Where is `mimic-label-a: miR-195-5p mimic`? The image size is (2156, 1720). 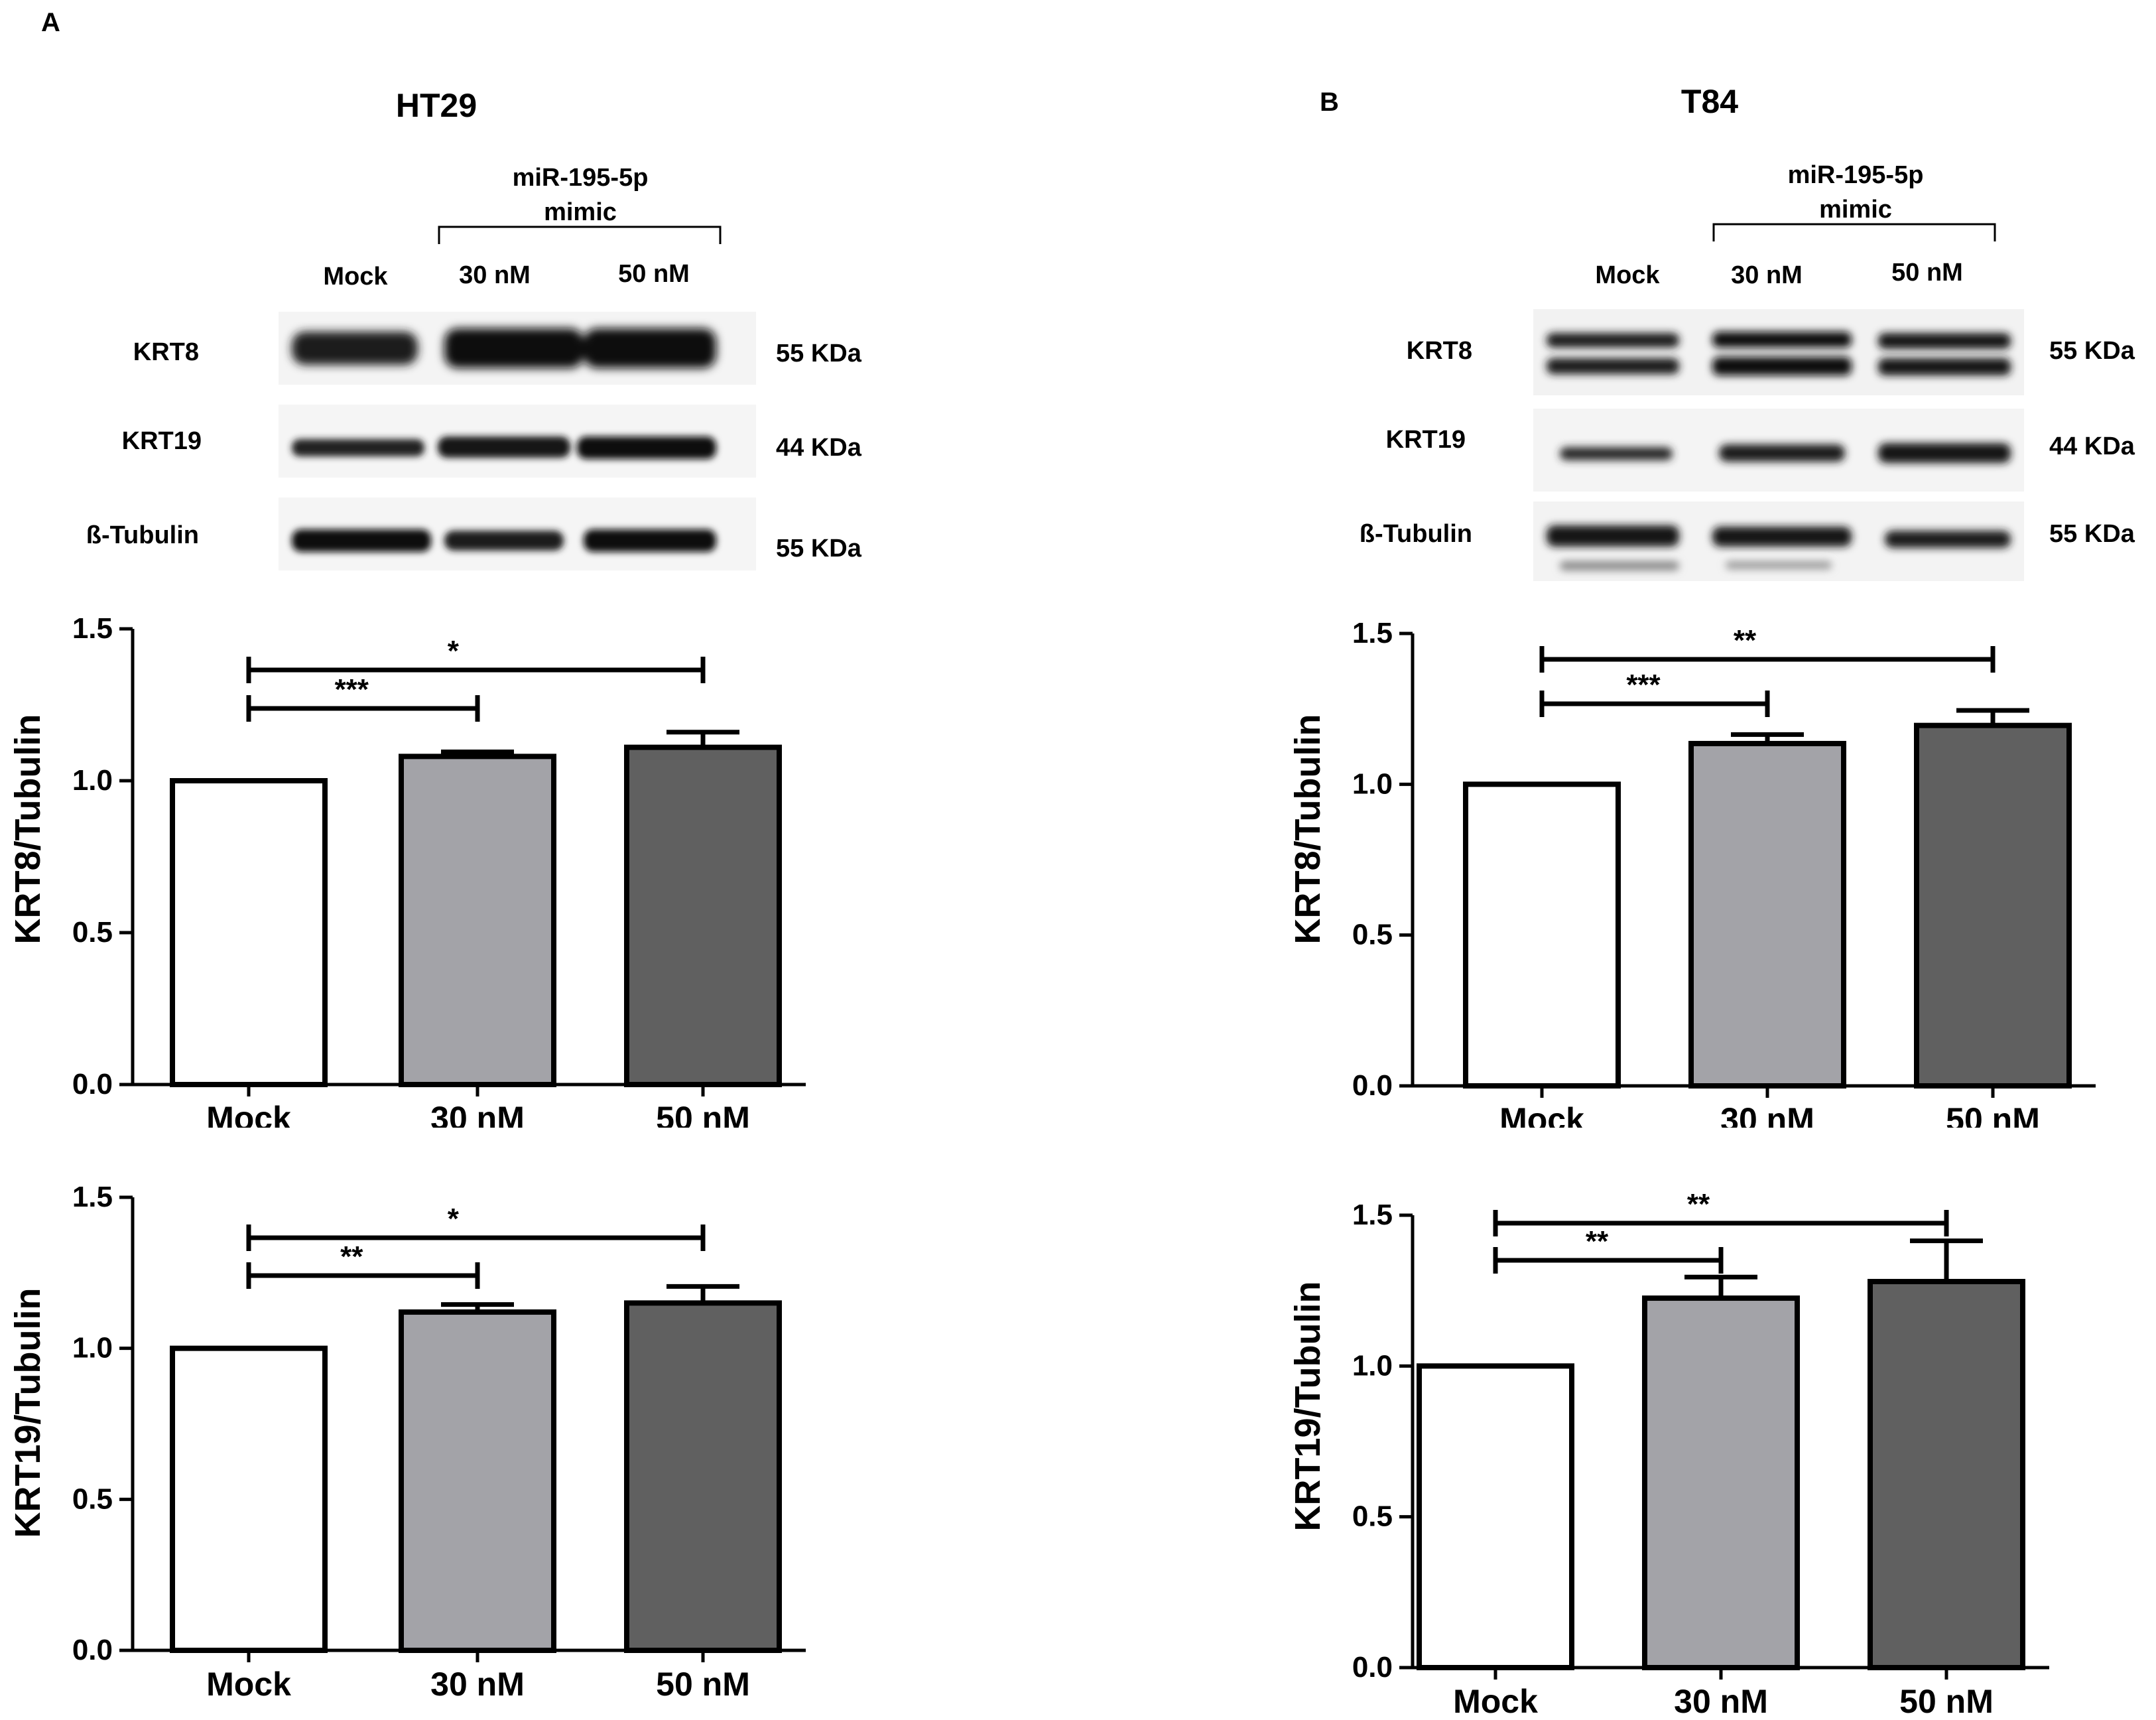
mimic-label-a: miR-195-5p mimic is located at coordinates (580, 195).